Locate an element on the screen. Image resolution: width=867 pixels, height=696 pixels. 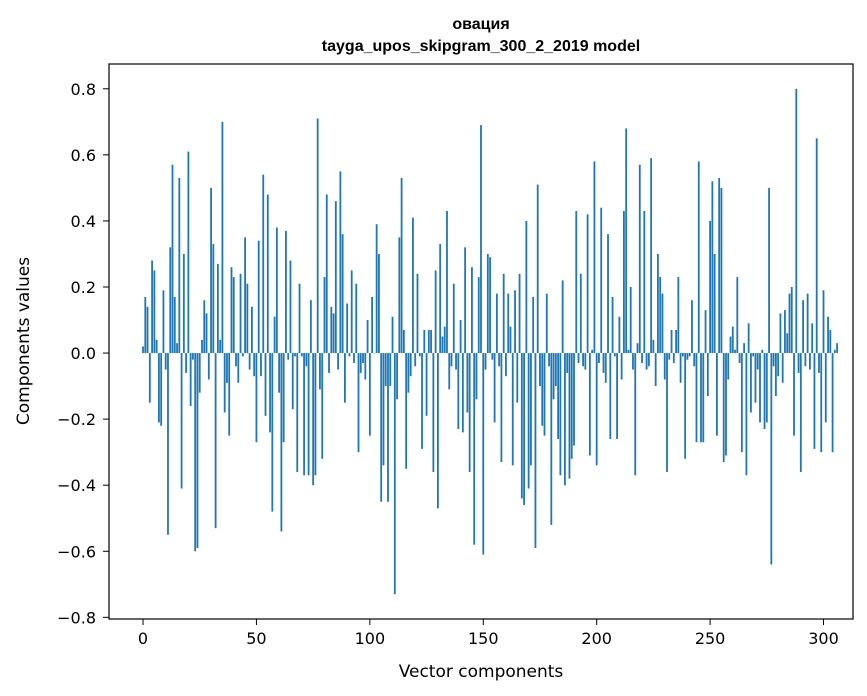
x-axis-ticks: 0 50 100 150 200 250 300 is located at coordinates (488, 633).